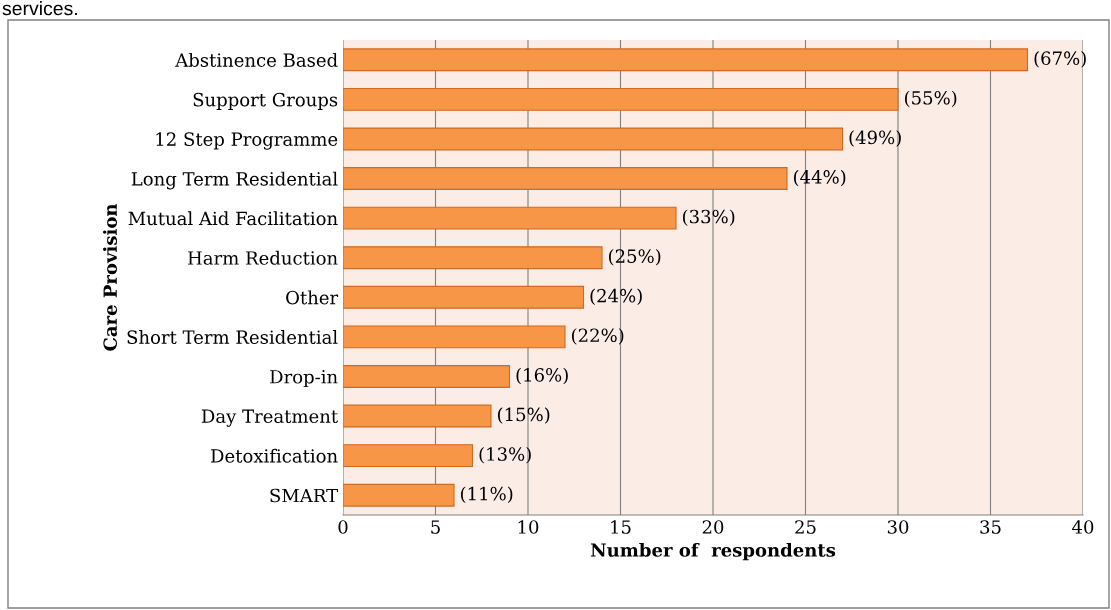  Describe the element at coordinates (304, 379) in the screenshot. I see `y-tick-label: Drop-in` at that location.